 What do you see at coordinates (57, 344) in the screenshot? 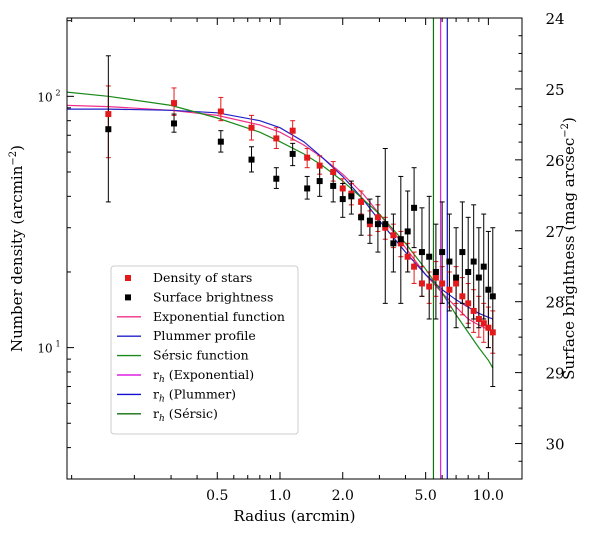
I see `y-tick-label-exponent: 1` at bounding box center [57, 344].